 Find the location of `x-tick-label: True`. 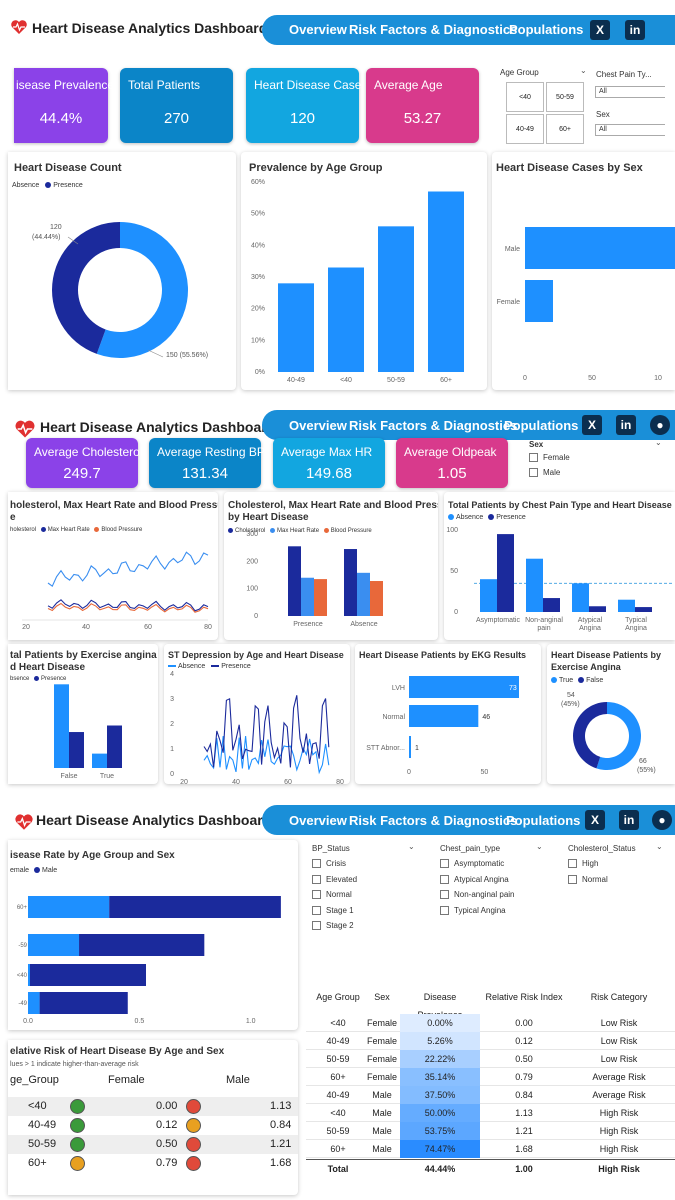

x-tick-label: True is located at coordinates (107, 776).